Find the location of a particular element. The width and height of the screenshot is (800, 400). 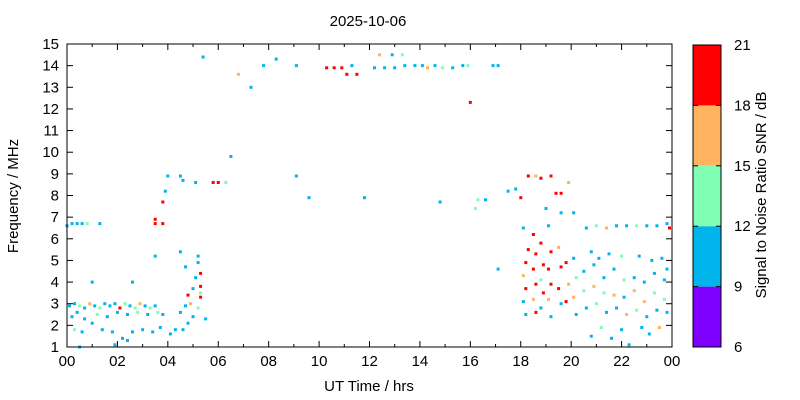

y-tick-label: 15 is located at coordinates (50, 44).